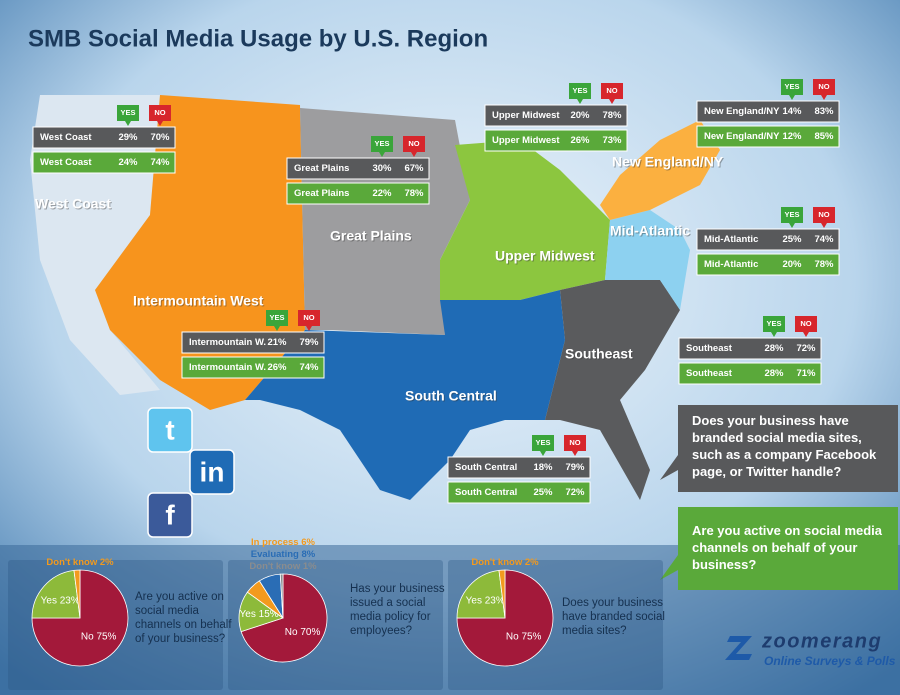 Image resolution: width=900 pixels, height=695 pixels. Describe the element at coordinates (227, 367) in the screenshot. I see `row-label: Intermountain W.` at that location.